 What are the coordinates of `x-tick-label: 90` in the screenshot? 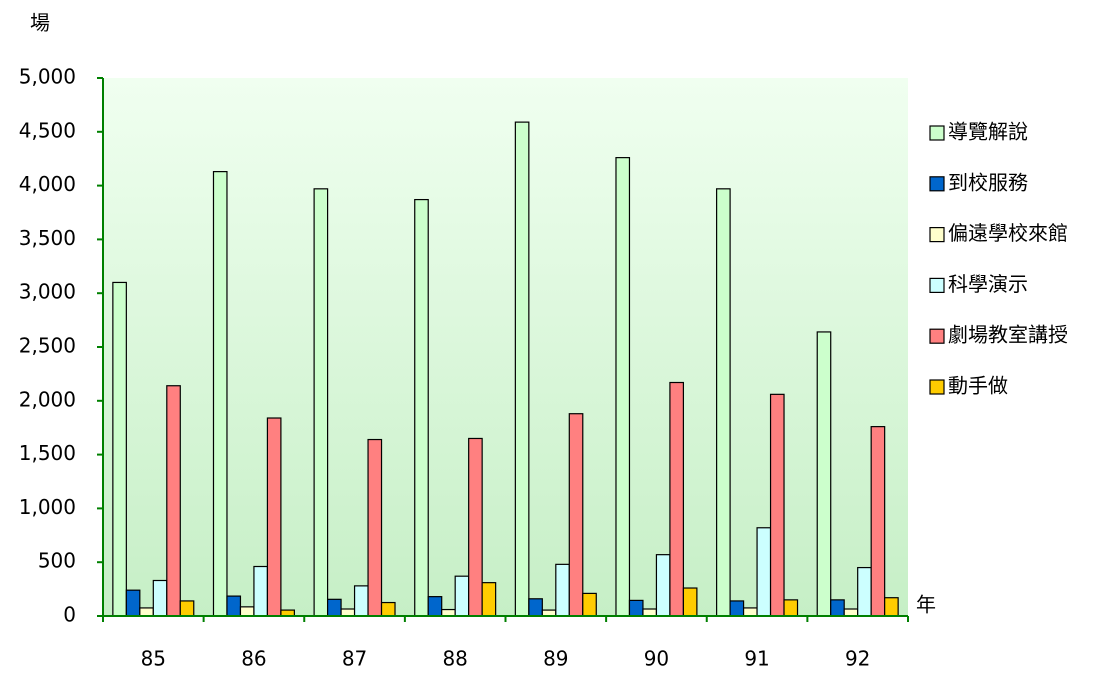 It's located at (656, 659).